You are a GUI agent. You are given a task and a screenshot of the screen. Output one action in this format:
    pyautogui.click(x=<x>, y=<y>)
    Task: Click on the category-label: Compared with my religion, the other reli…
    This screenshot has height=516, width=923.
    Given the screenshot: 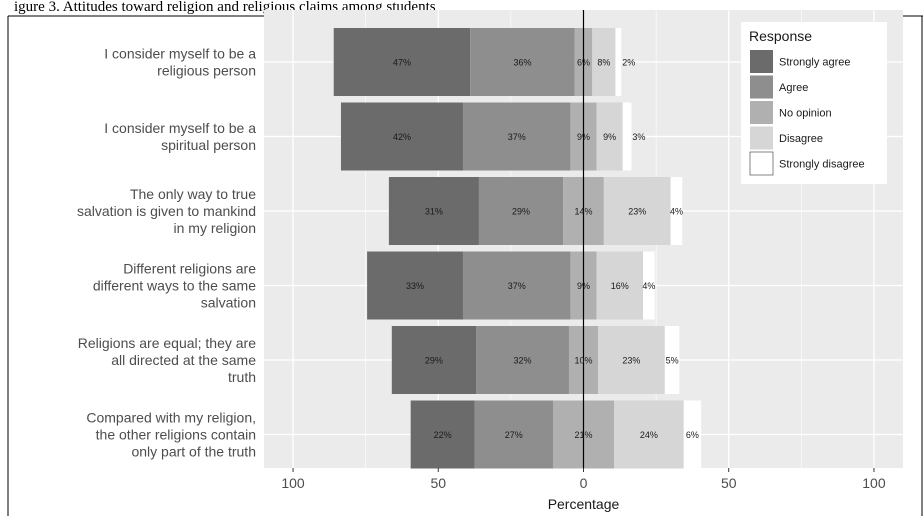 What is the action you would take?
    pyautogui.click(x=171, y=435)
    